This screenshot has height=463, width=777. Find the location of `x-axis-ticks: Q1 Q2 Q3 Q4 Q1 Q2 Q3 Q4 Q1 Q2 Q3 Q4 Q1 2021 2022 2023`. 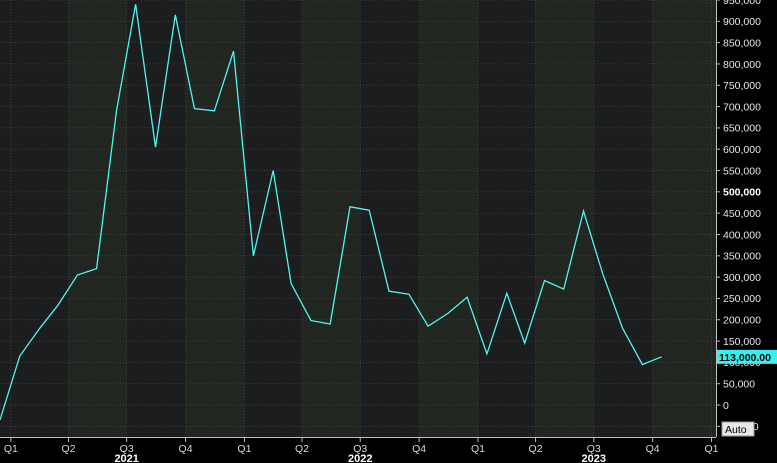

x-axis-ticks: Q1 Q2 Q3 Q4 Q1 Q2 Q3 Q4 Q1 Q2 Q3 Q4 Q1 2021 2022 2023 is located at coordinates (361, 450).